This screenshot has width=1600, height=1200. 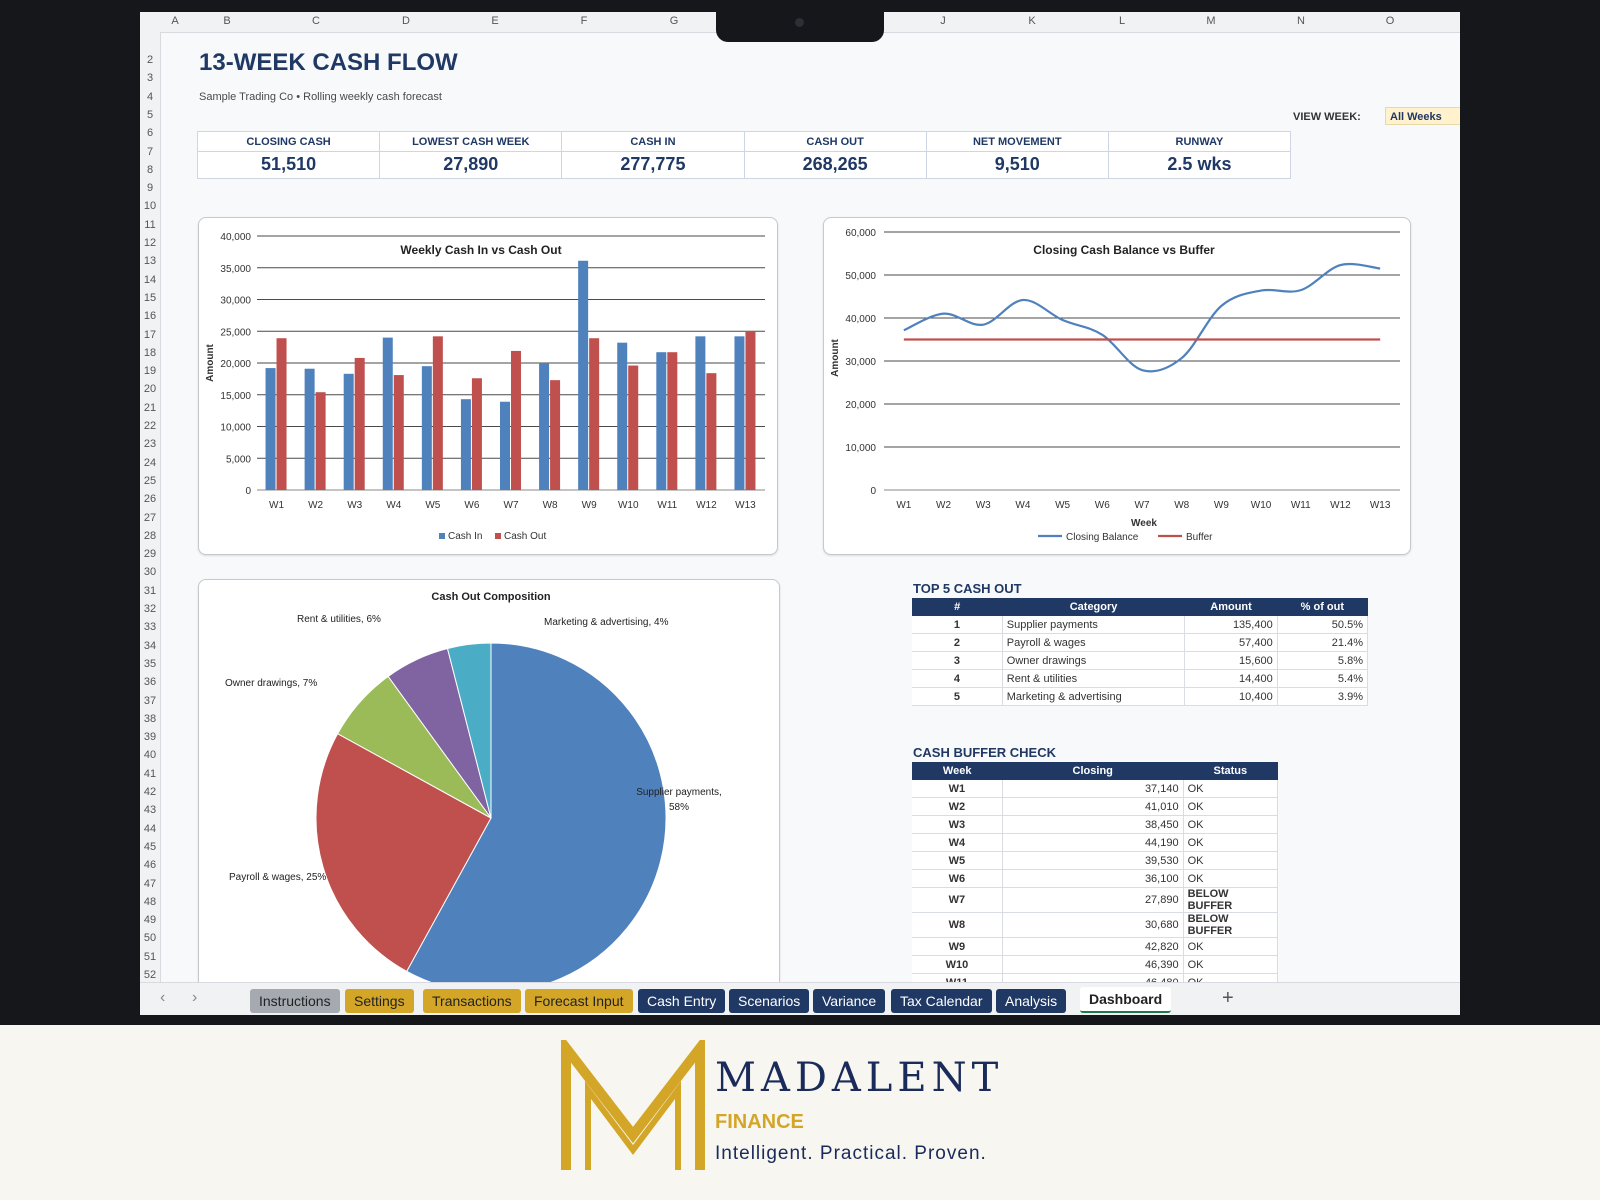 I want to click on row-header: 49, so click(x=150, y=920).